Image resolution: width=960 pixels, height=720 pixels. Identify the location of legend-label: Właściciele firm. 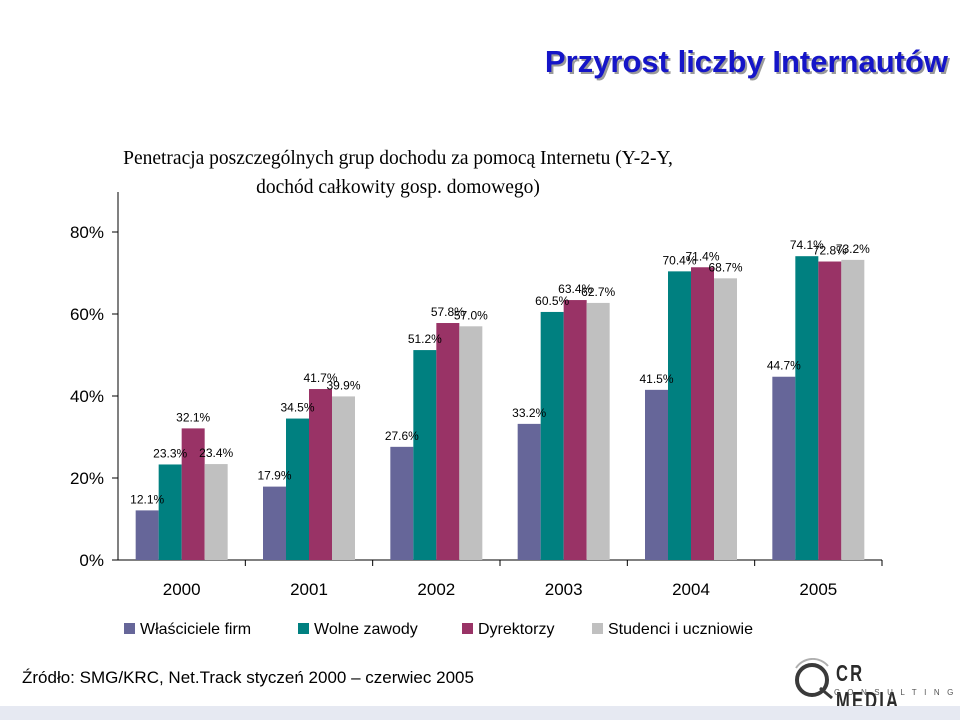
(195, 629).